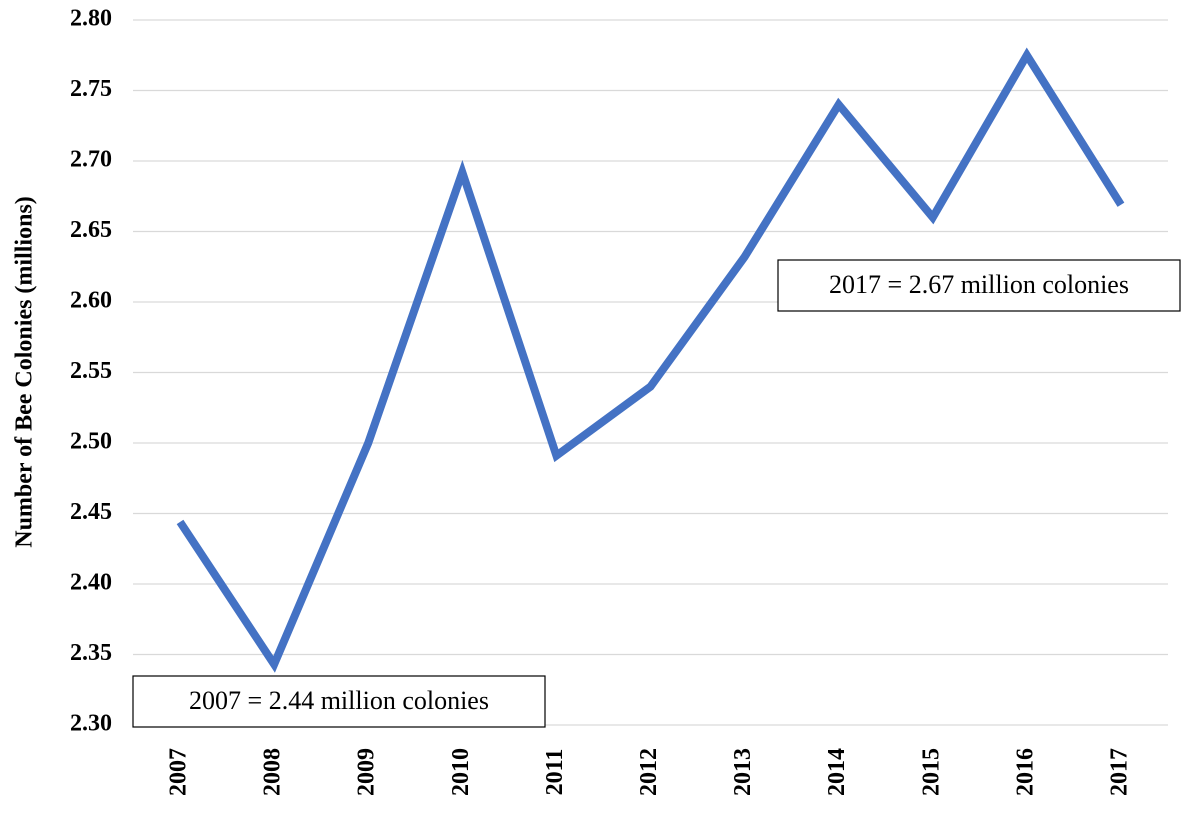 The height and width of the screenshot is (814, 1182). I want to click on x-tick-label: 2010, so click(461, 772).